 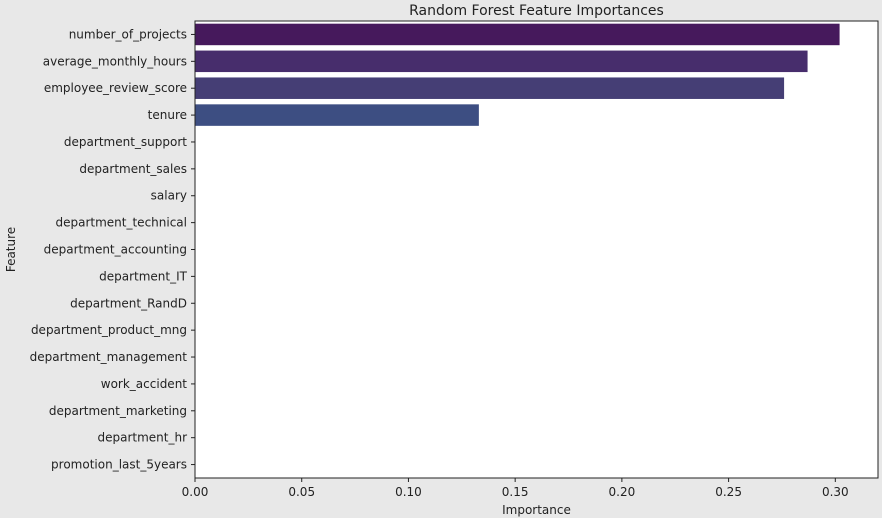 What do you see at coordinates (517, 34) in the screenshot?
I see `bar-number_of_projects` at bounding box center [517, 34].